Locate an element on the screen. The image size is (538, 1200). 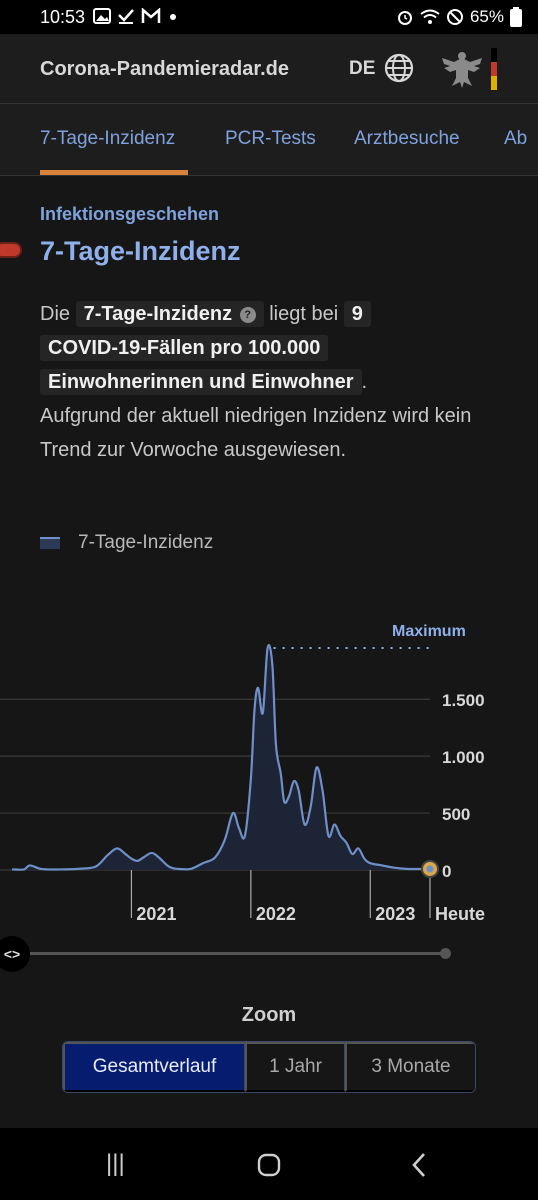
tab-pcr-tests: PCR-Tests is located at coordinates (270, 138).